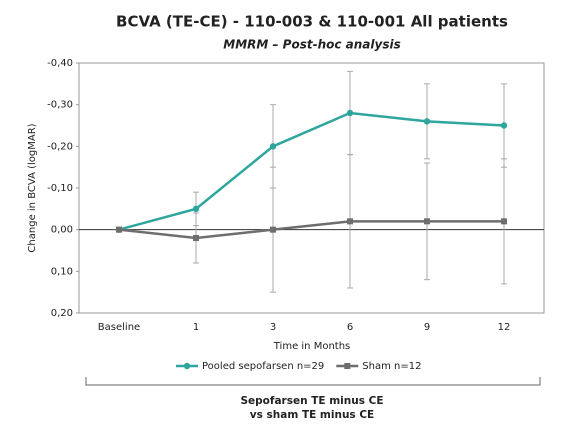  Describe the element at coordinates (32, 187) in the screenshot. I see `y-axis-label: Change in BCVA (logMAR)` at that location.